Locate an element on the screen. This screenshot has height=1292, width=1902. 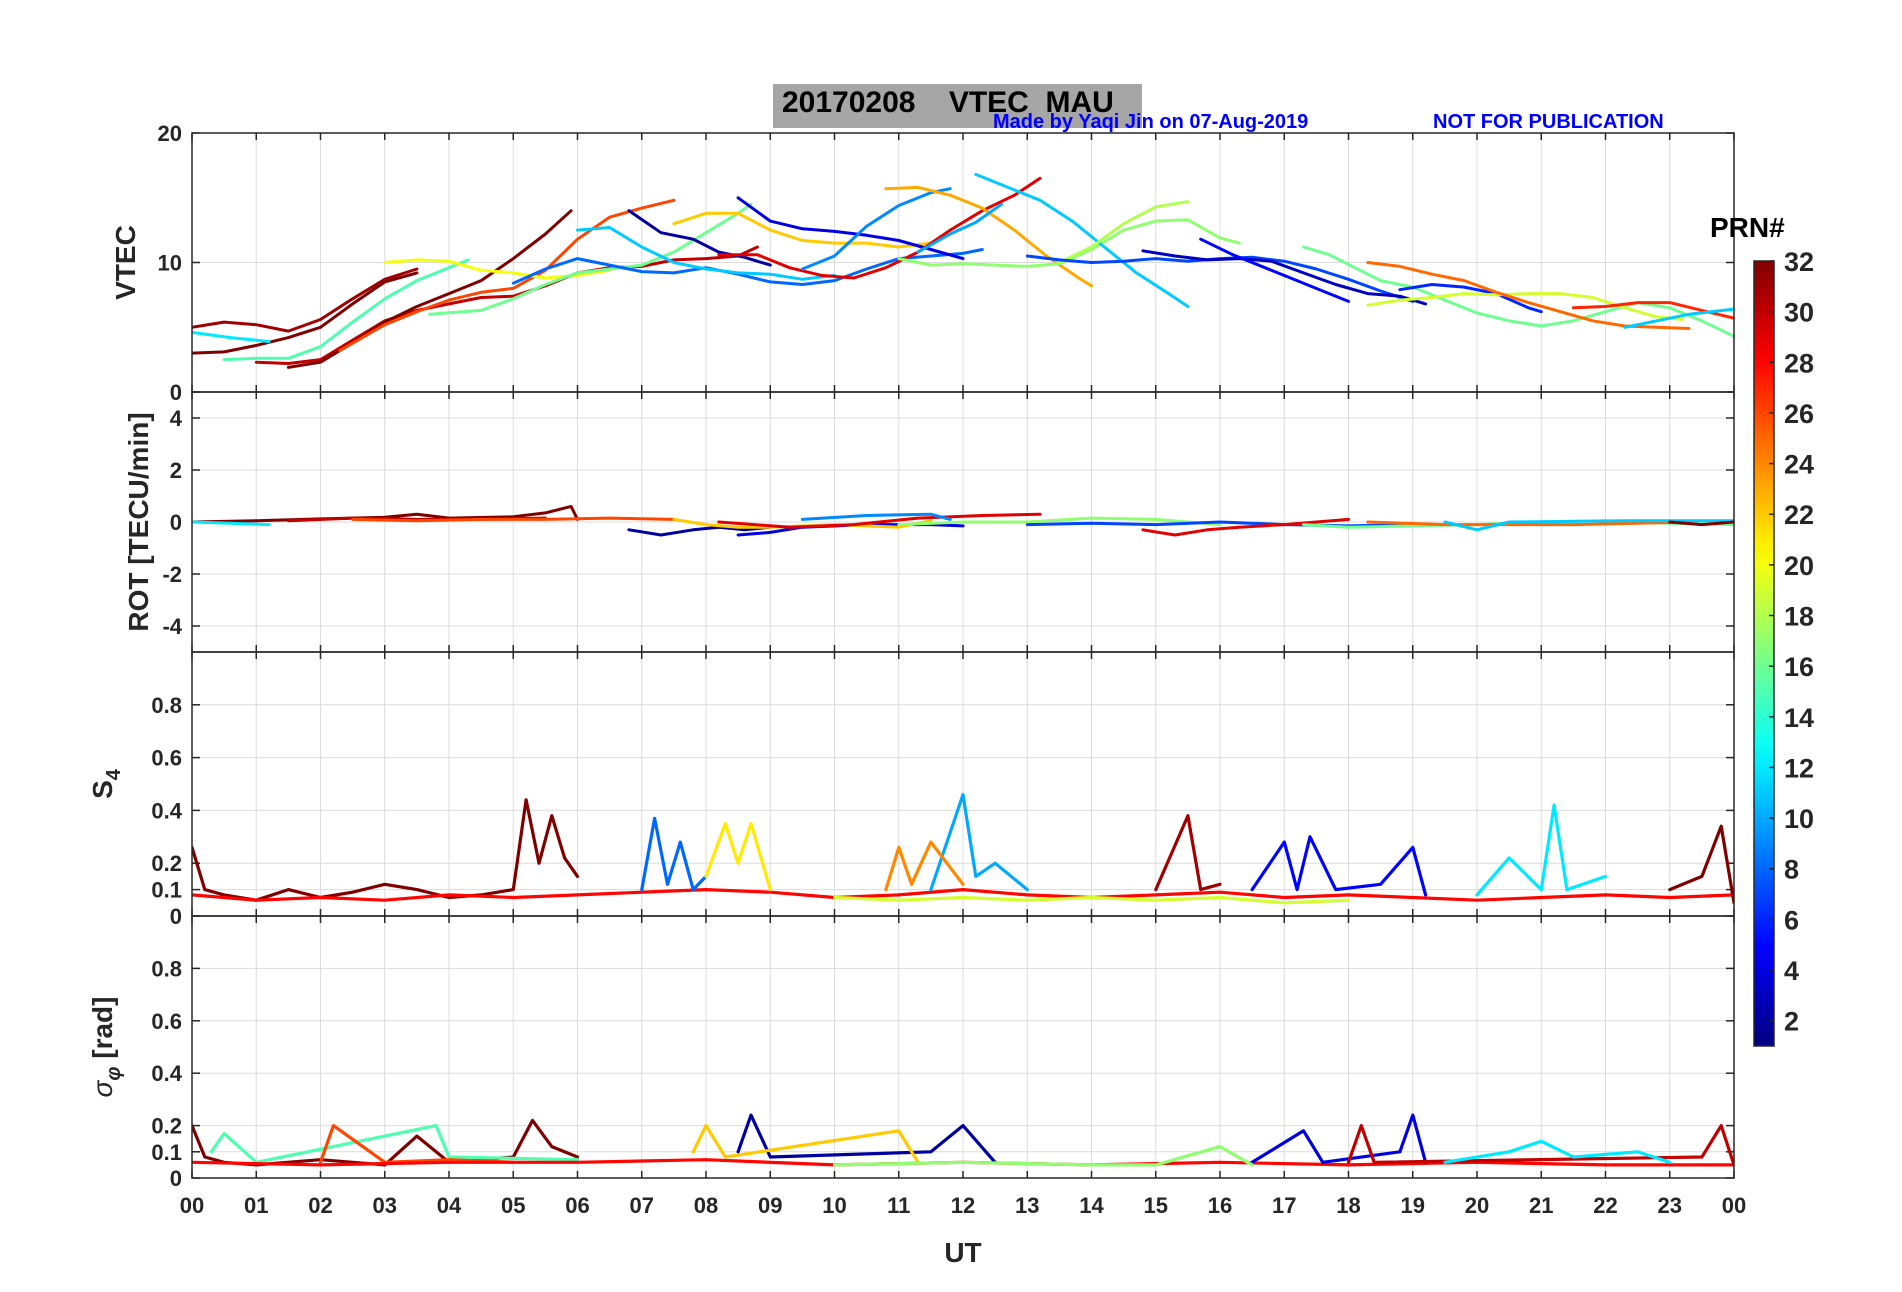
x-tick-label: 00 is located at coordinates (192, 1205).